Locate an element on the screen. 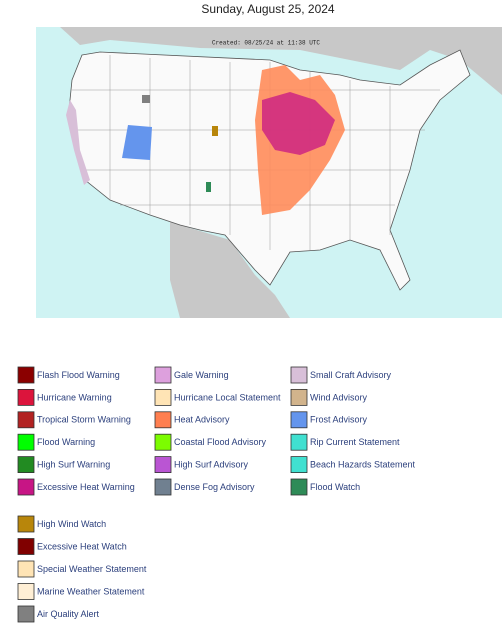 The width and height of the screenshot is (504, 640). legend-label: Rip Current Statement is located at coordinates (355, 442).